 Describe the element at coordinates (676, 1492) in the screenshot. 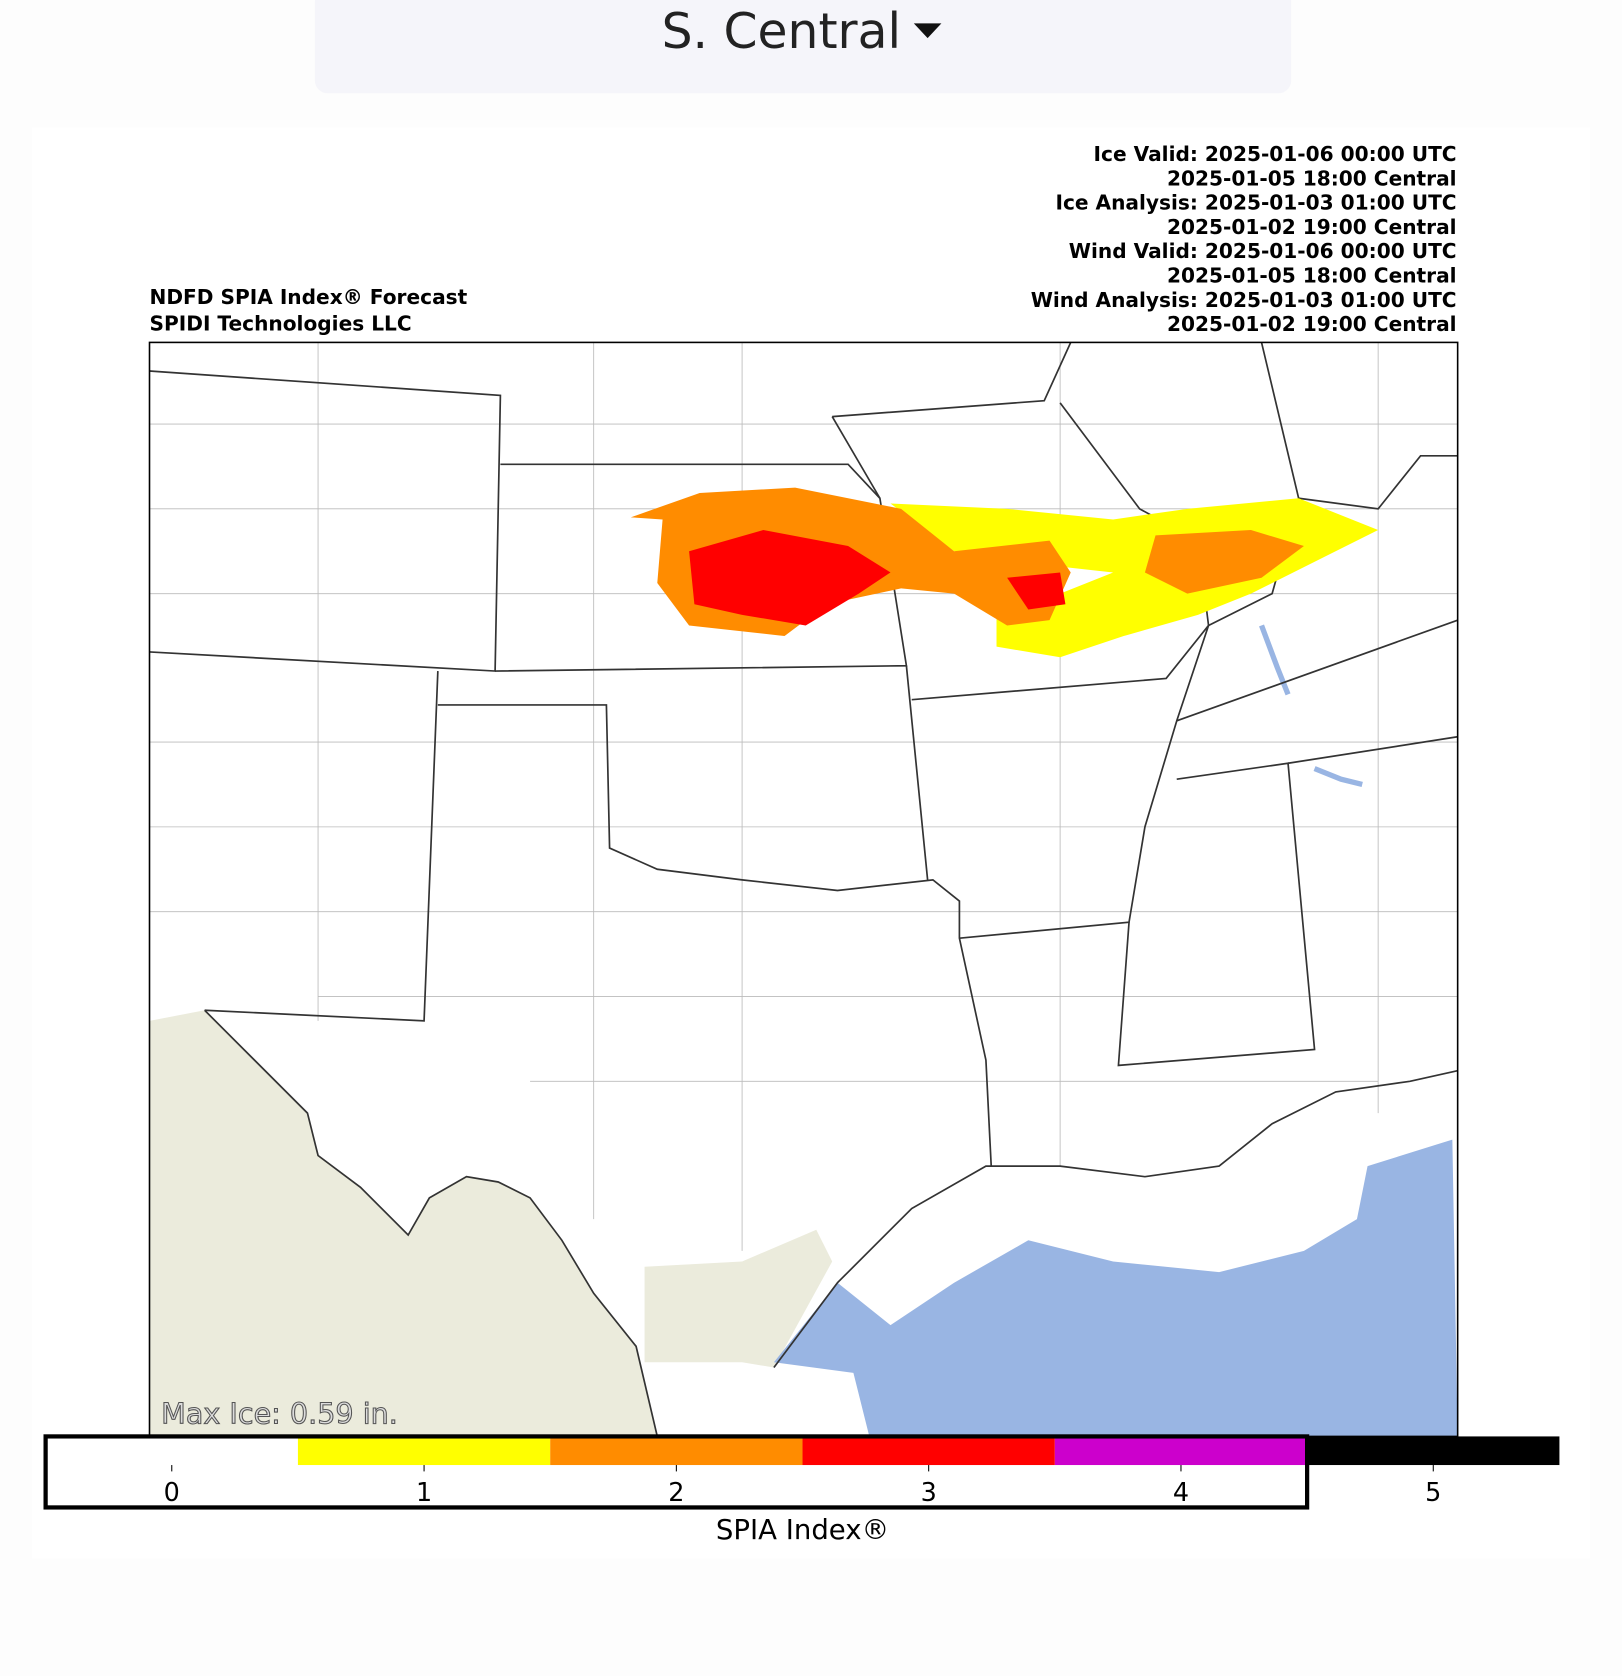

I see `colorbar-tick-label: 2` at that location.